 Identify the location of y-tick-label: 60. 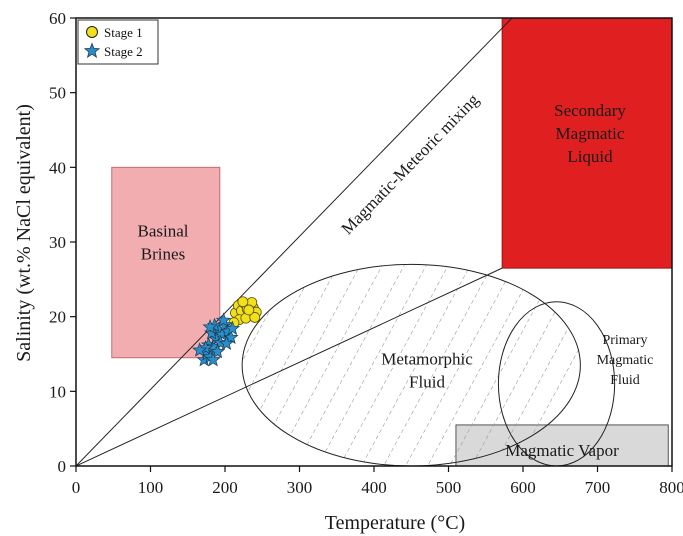
(57, 18).